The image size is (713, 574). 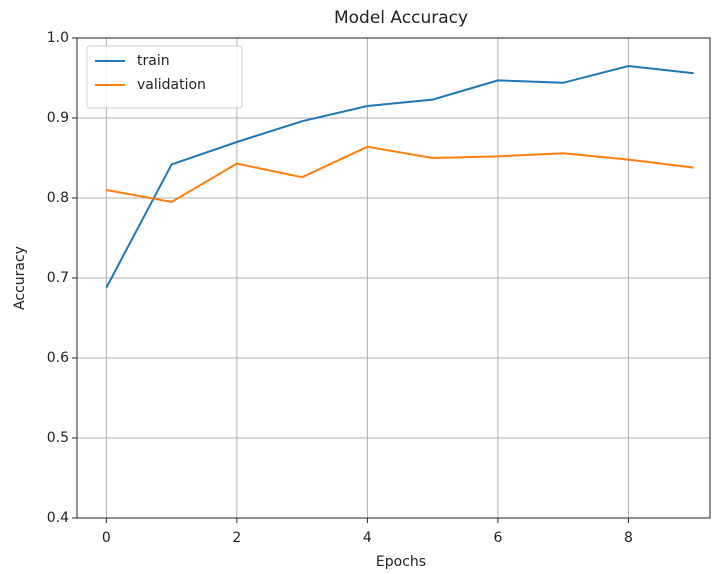 What do you see at coordinates (497, 538) in the screenshot?
I see `x-tick-label: 6` at bounding box center [497, 538].